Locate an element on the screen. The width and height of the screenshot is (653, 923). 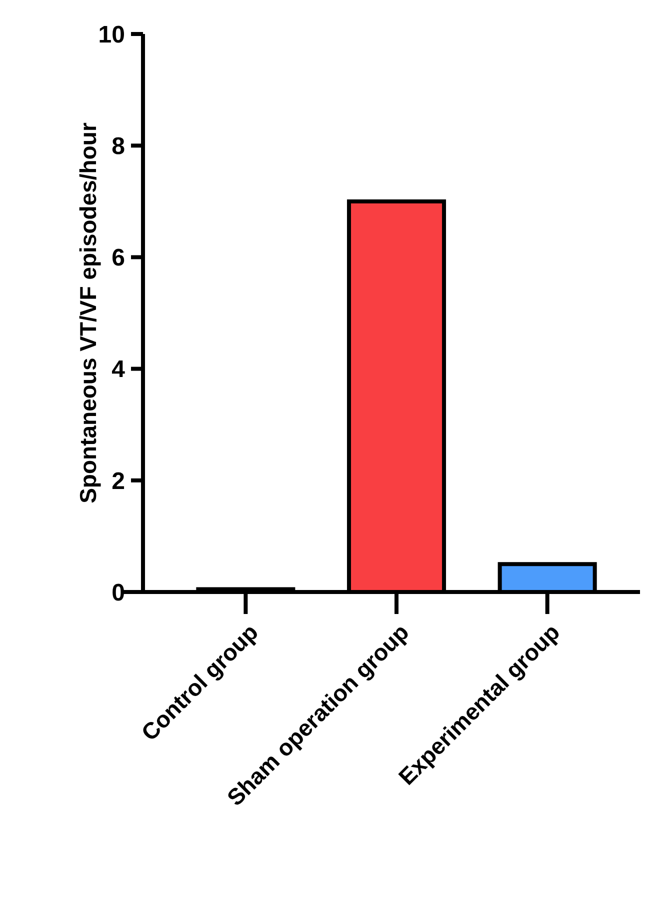
y-tick-label: 6 is located at coordinates (118, 258).